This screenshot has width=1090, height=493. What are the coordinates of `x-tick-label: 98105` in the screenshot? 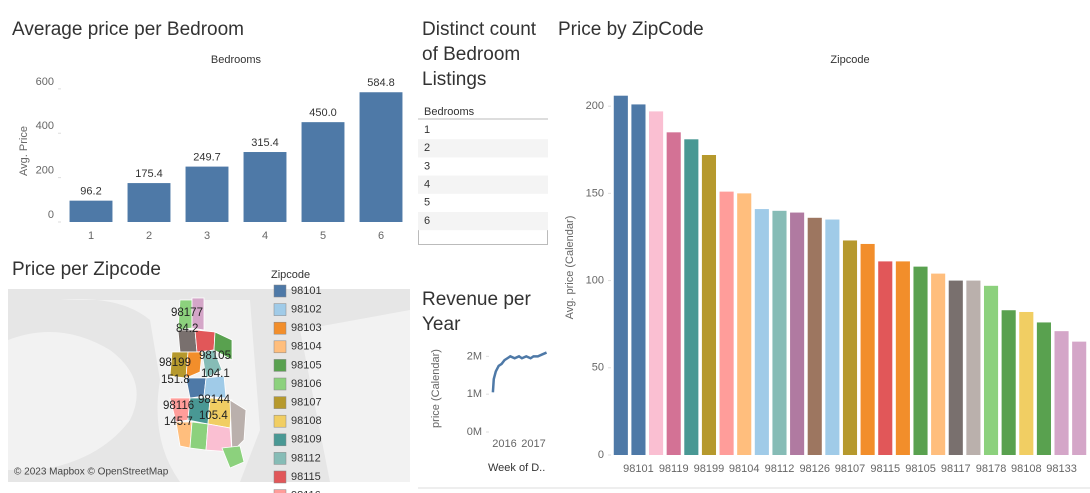 It's located at (920, 469).